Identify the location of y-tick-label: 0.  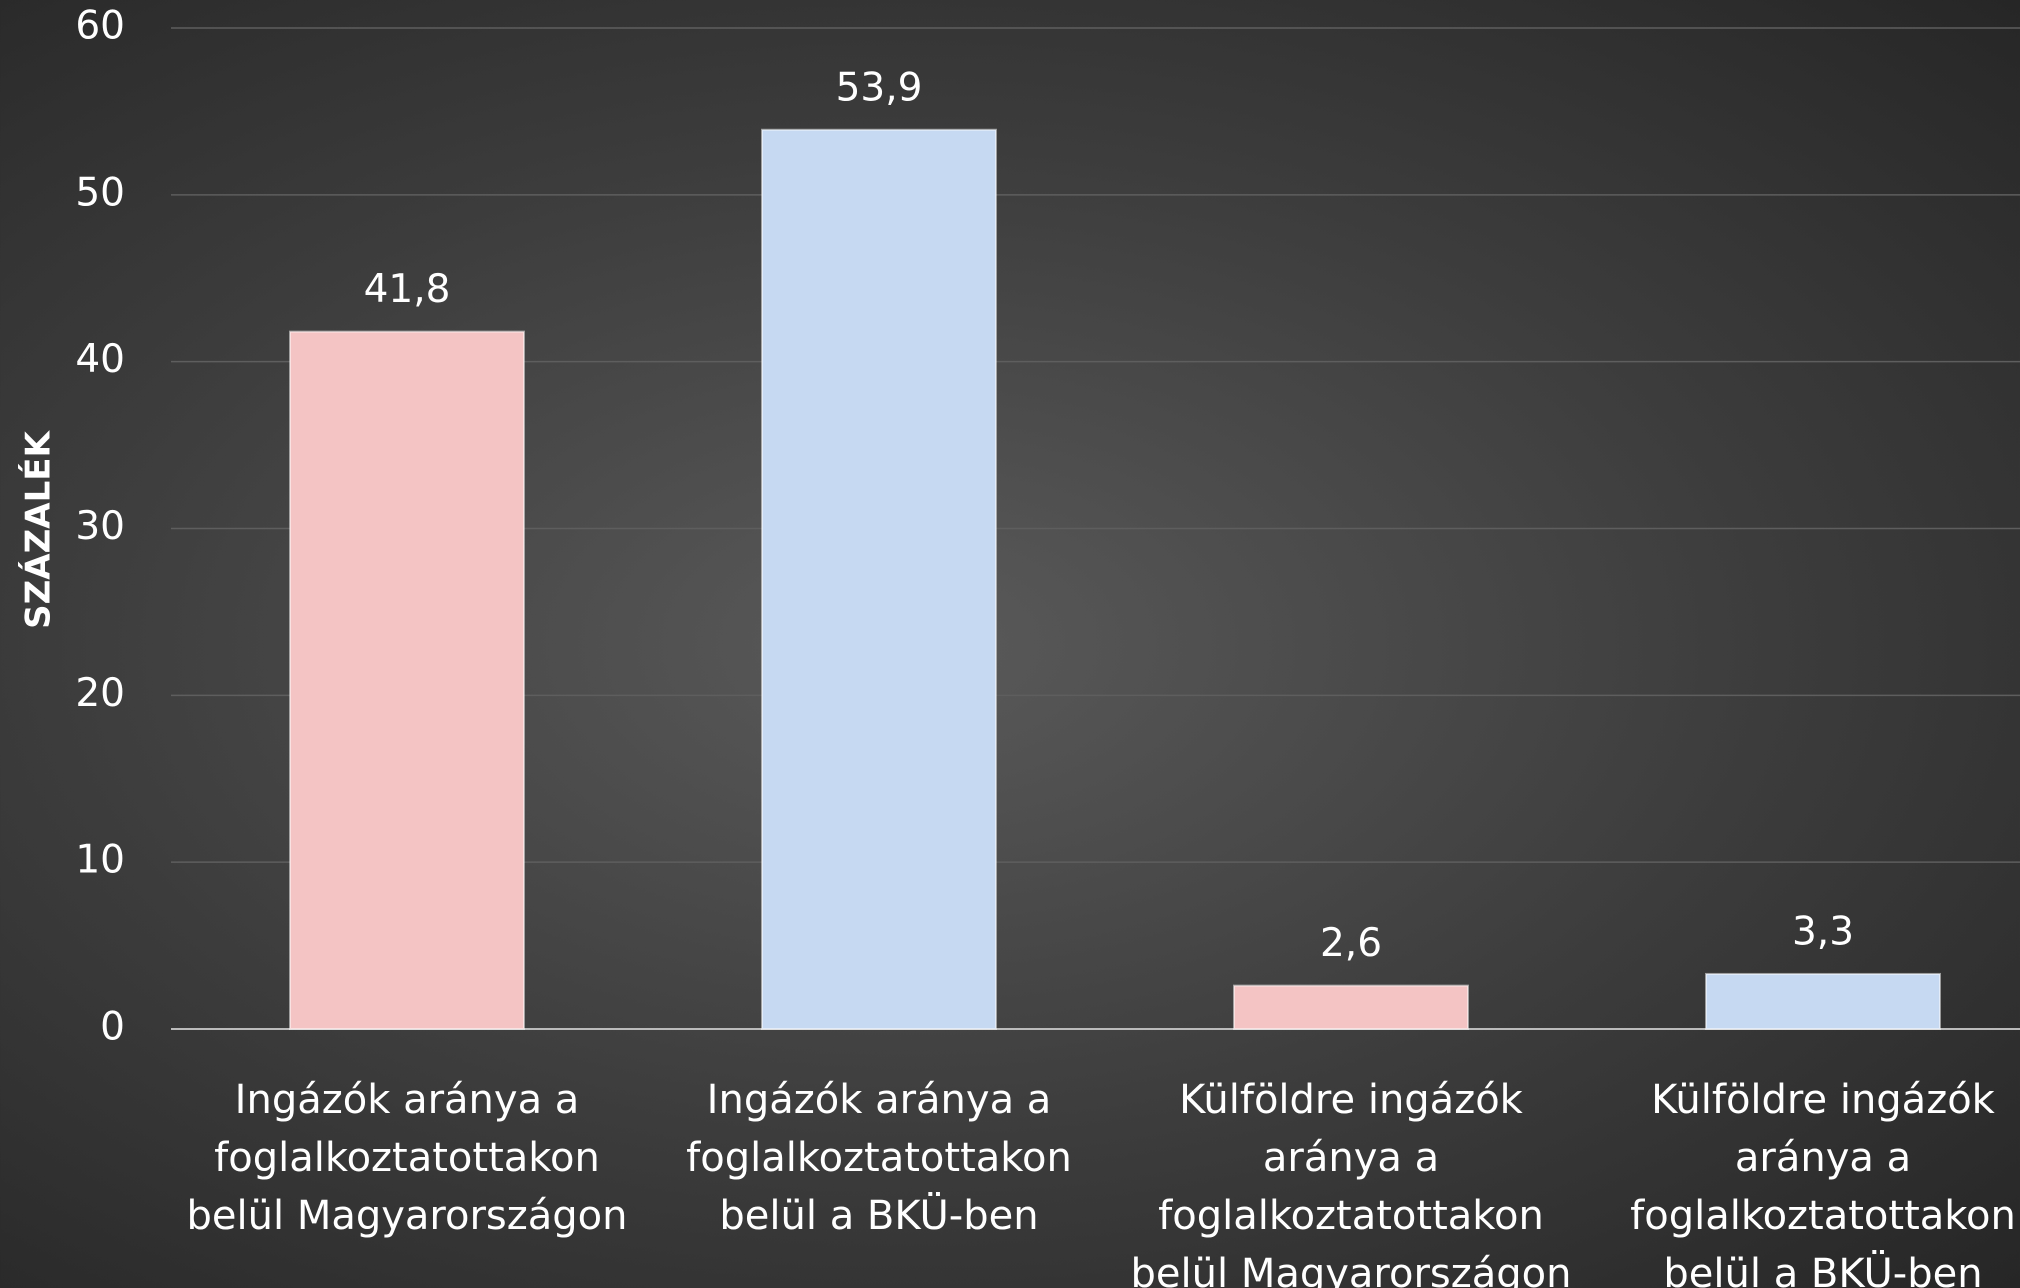
(112, 1027).